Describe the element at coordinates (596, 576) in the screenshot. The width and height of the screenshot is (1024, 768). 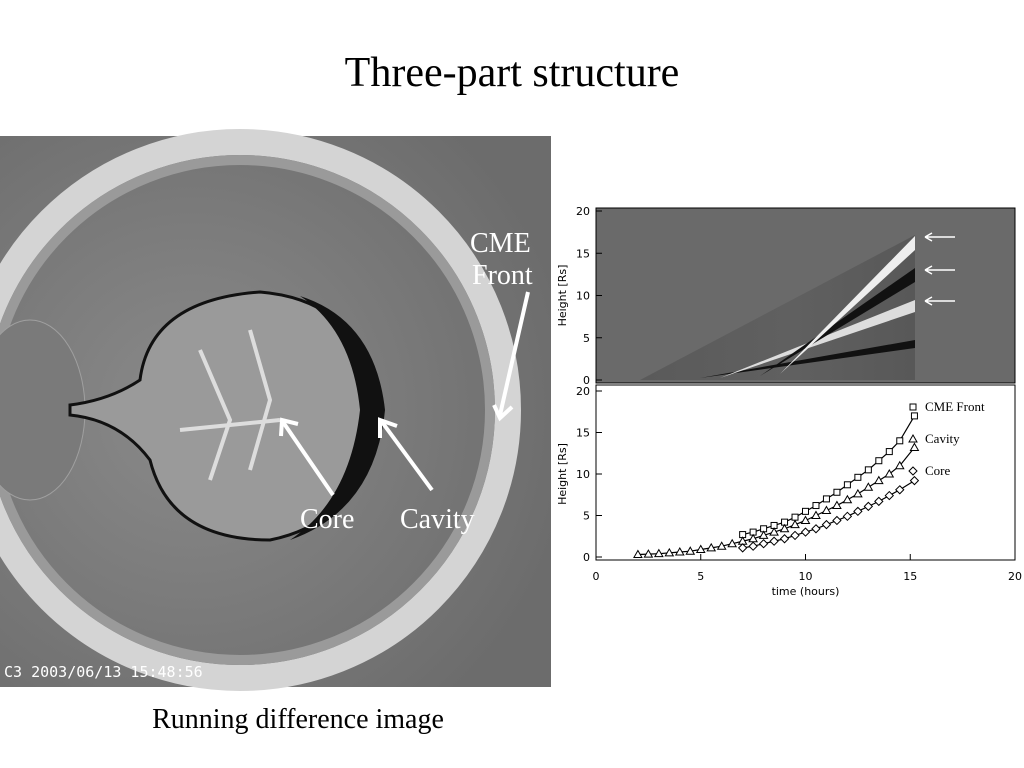
I see `x-tick-label: 0` at that location.